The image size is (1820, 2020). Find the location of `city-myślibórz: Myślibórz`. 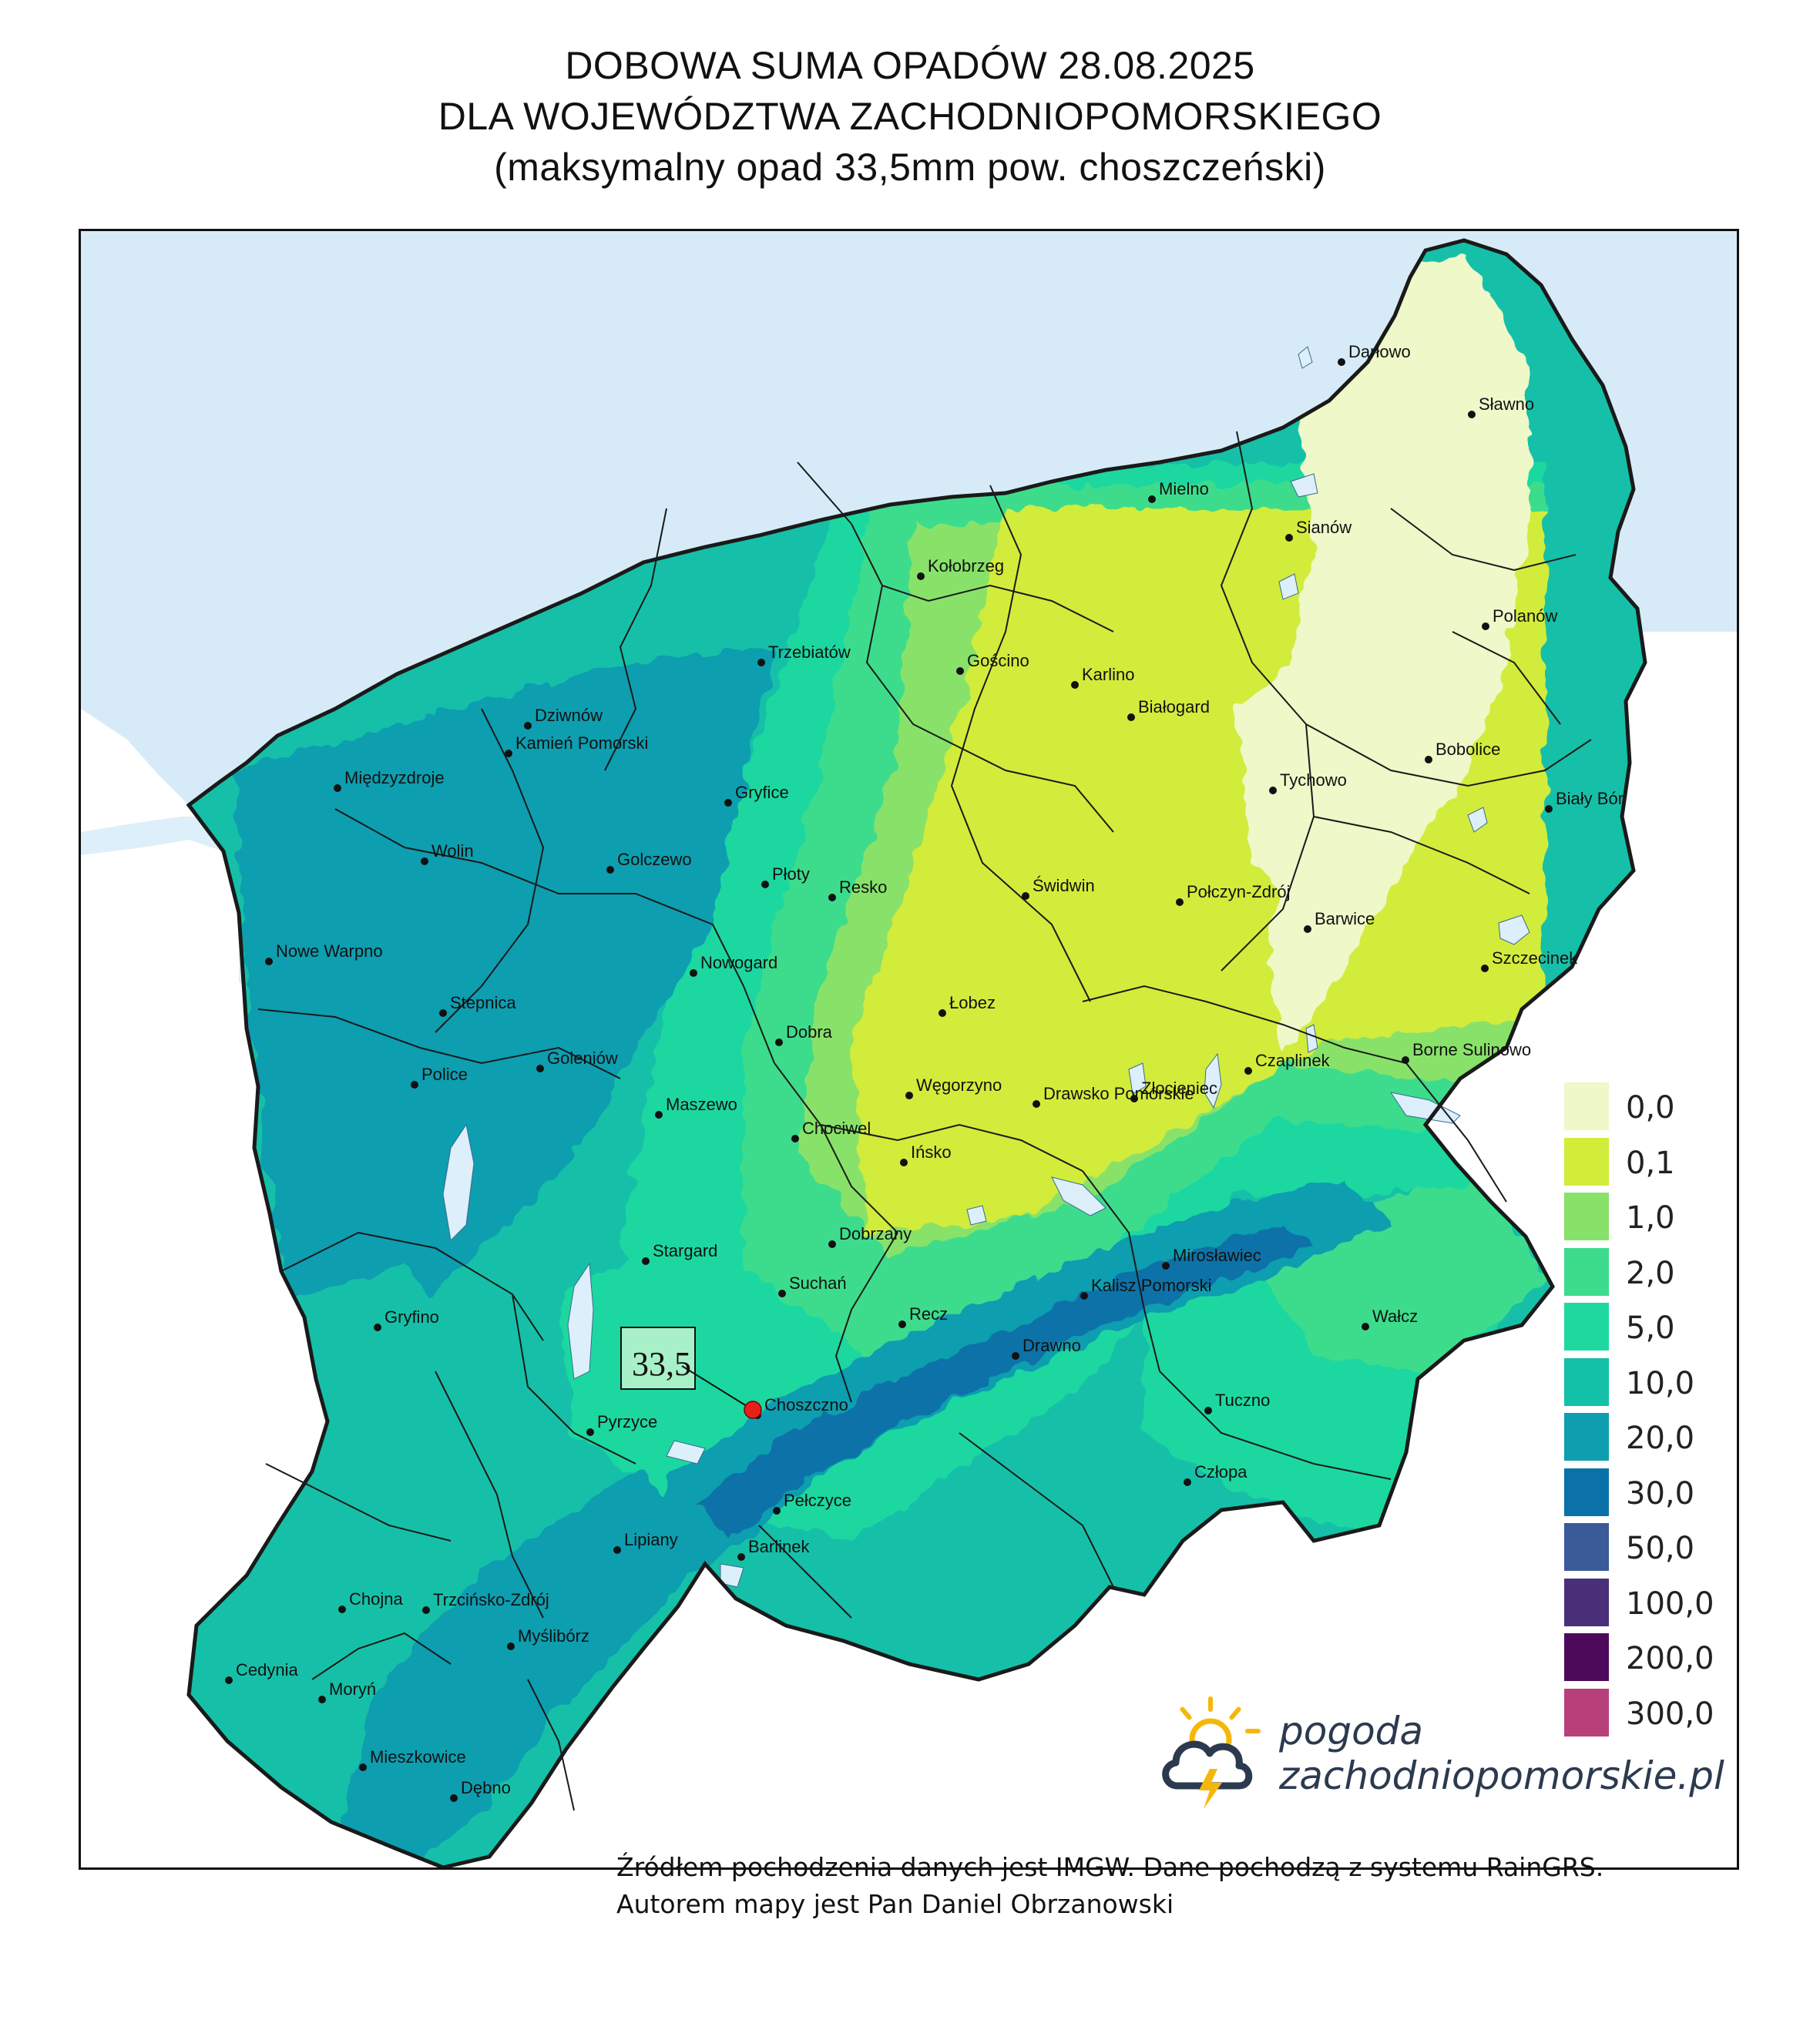

city-myślibórz: Myślibórz is located at coordinates (548, 1638).